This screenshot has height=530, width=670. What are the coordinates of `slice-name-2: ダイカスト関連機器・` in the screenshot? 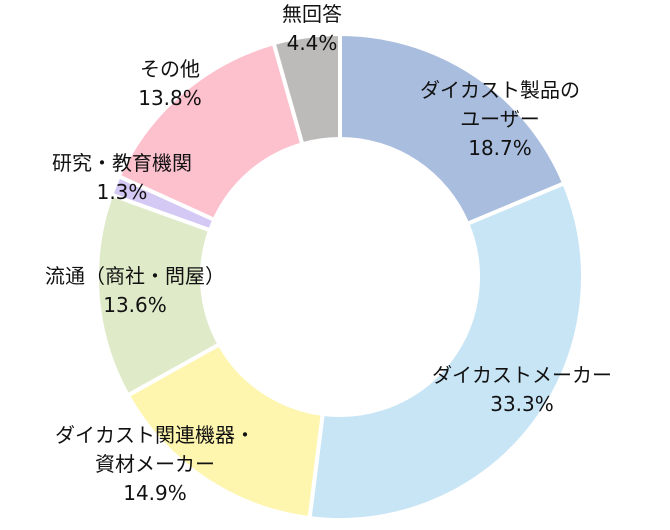 It's located at (155, 435).